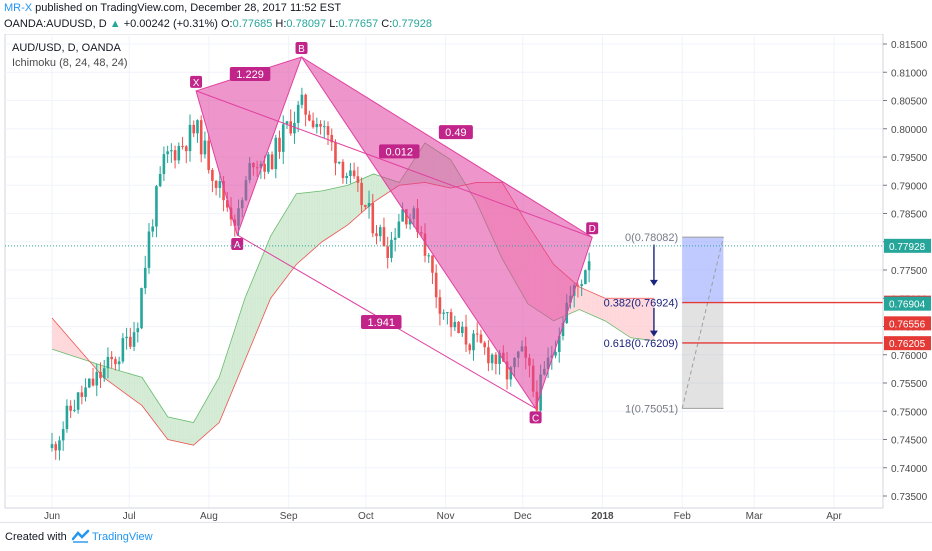  What do you see at coordinates (683, 516) in the screenshot?
I see `time-tick-label: Feb` at bounding box center [683, 516].